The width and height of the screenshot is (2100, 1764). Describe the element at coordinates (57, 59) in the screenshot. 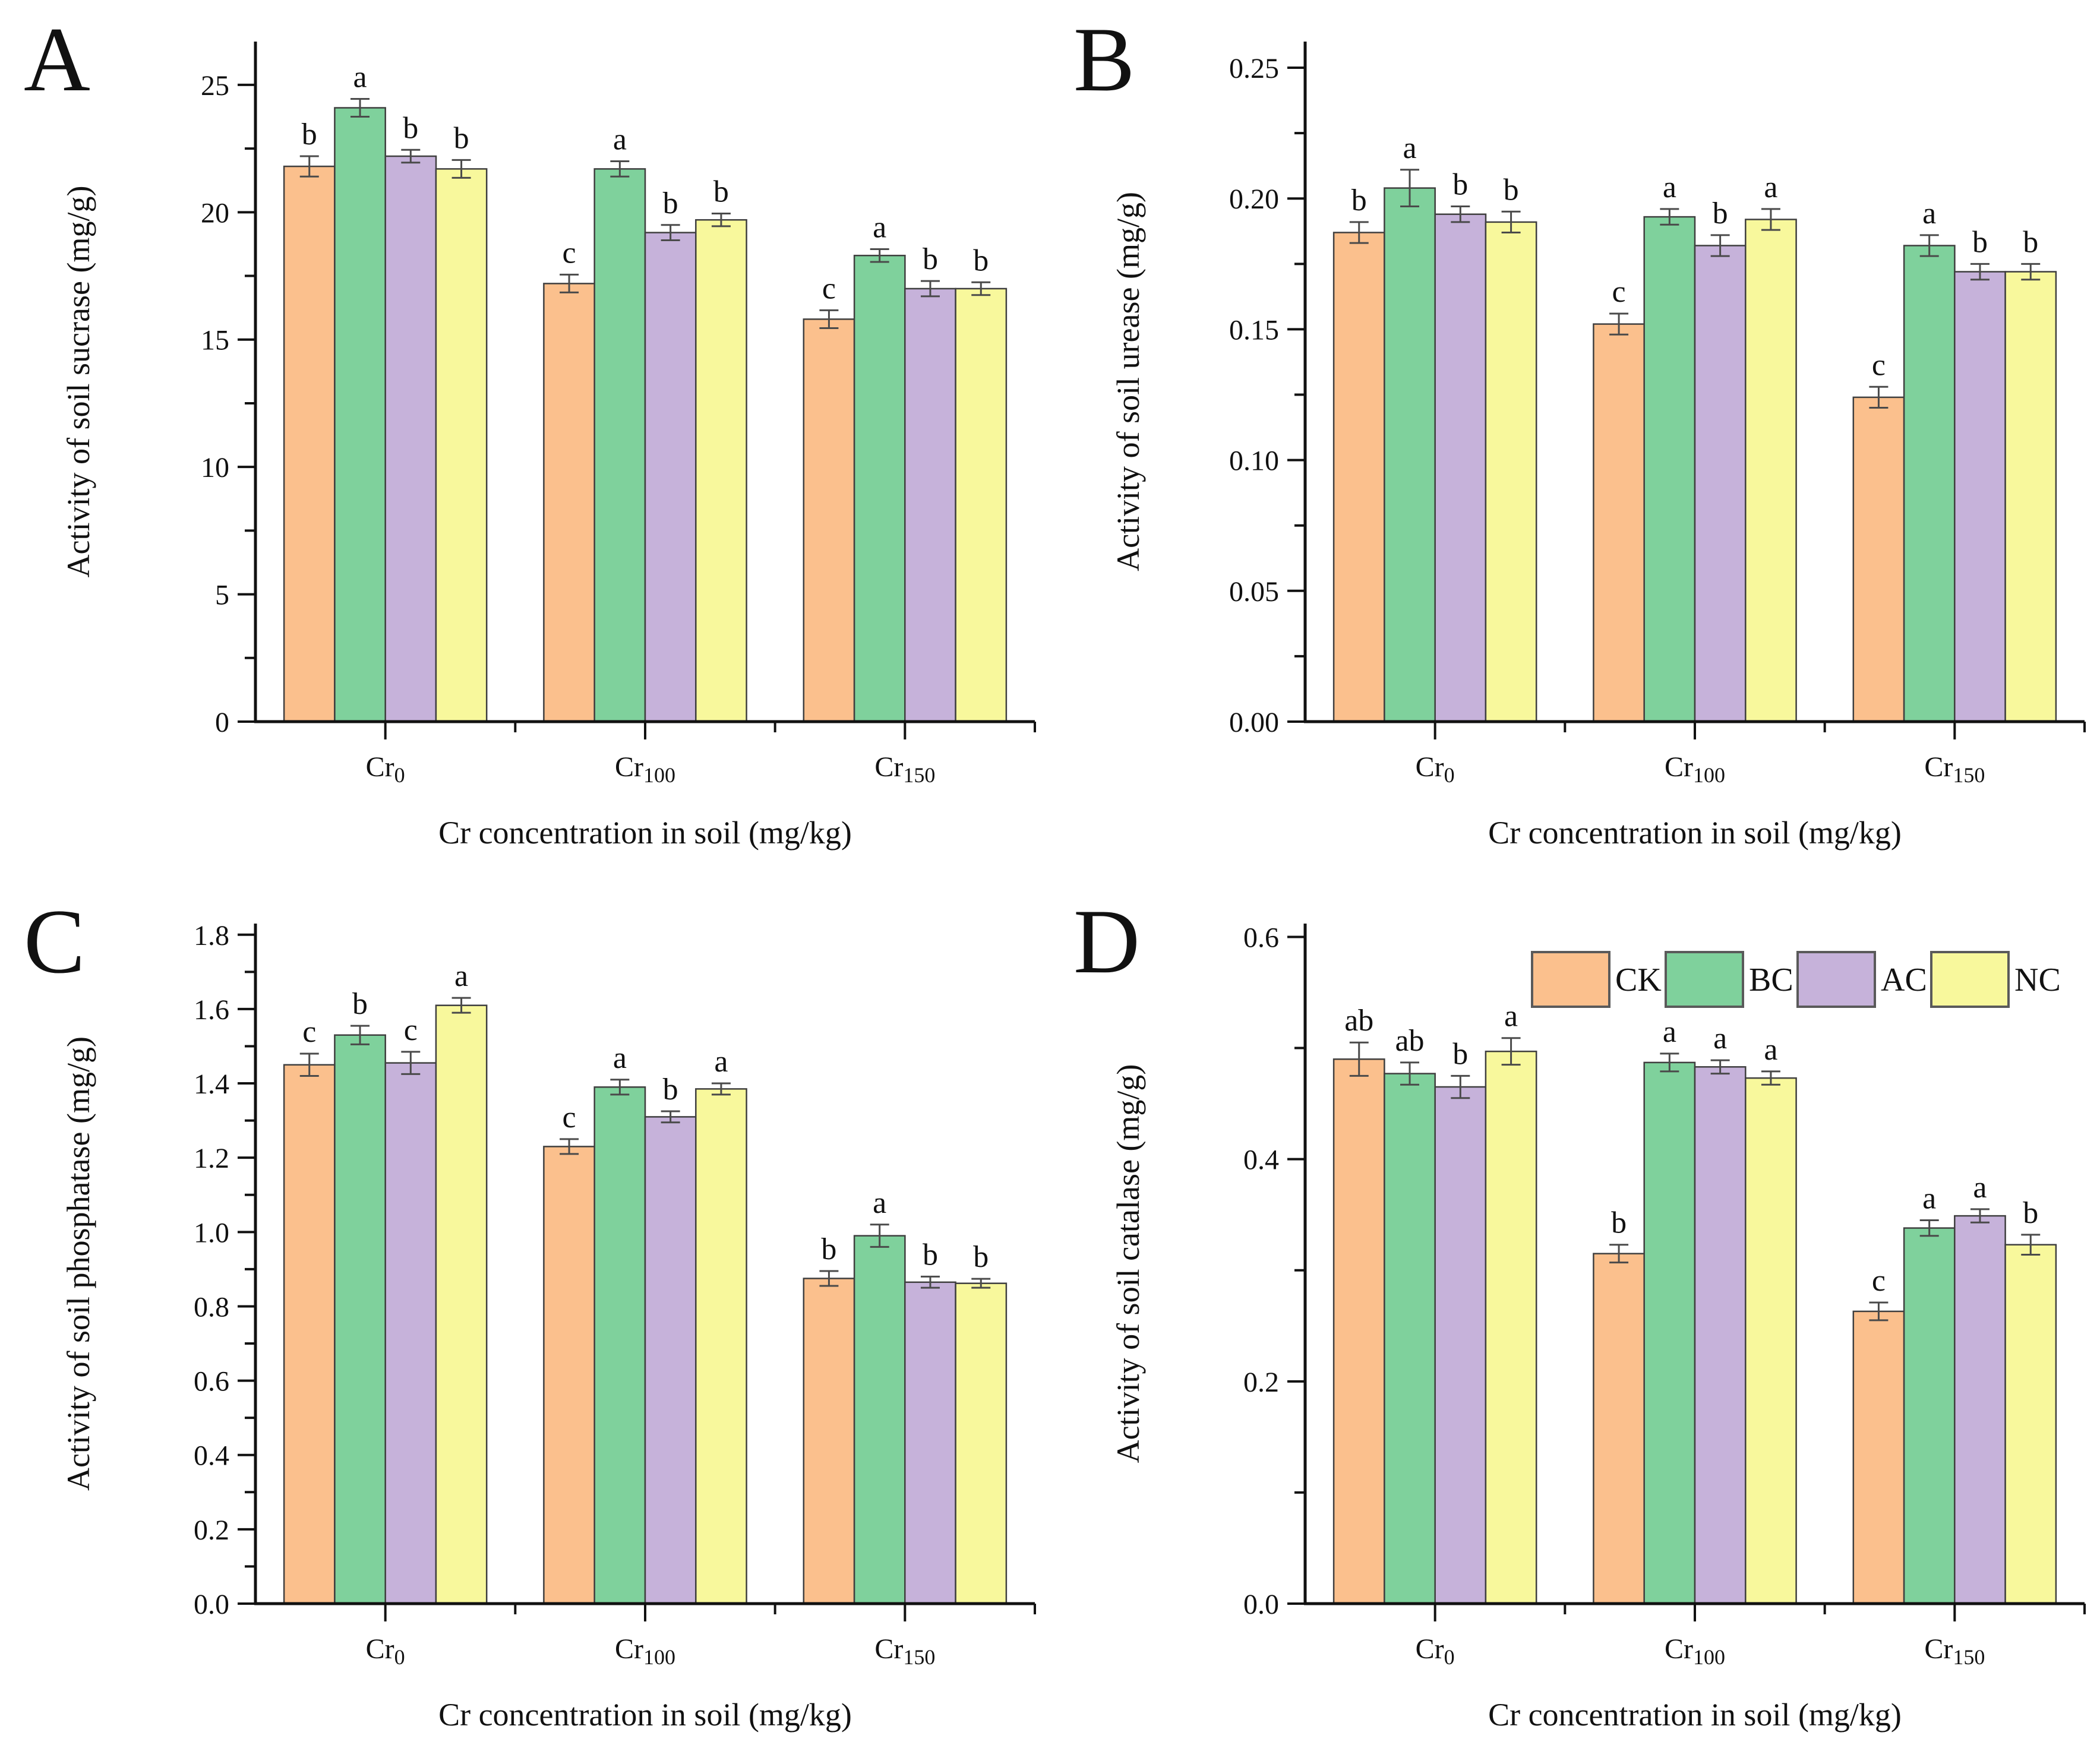

I see `panel-letter: A` at that location.